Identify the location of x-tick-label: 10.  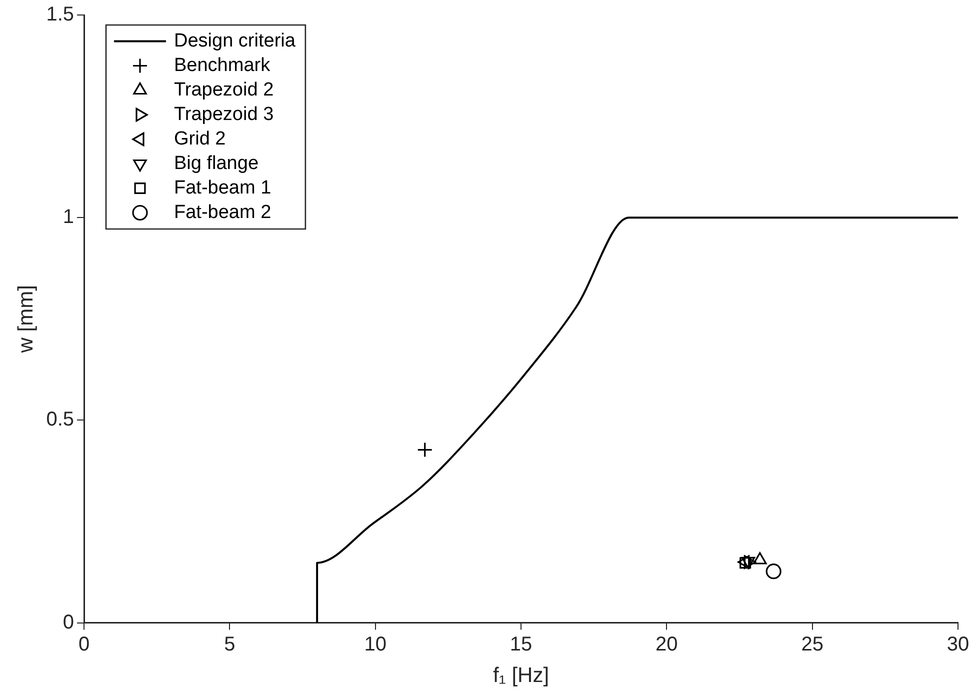
(375, 644).